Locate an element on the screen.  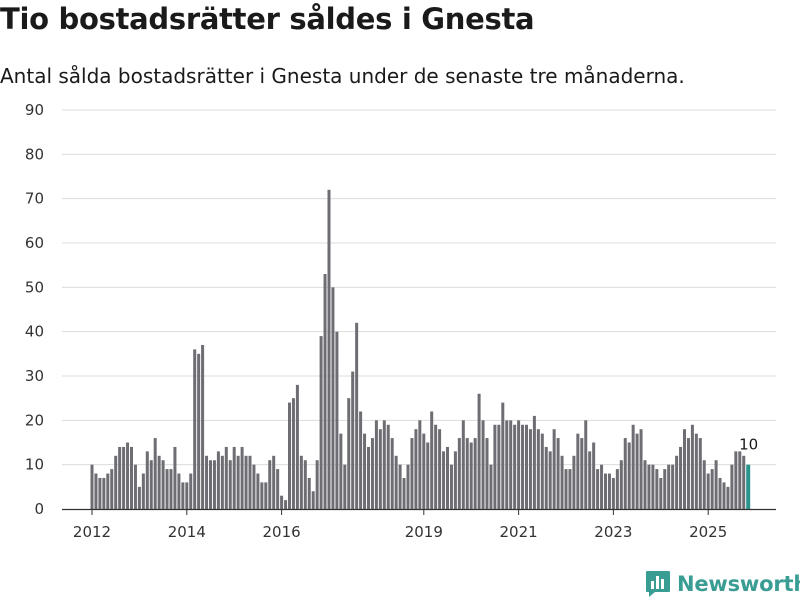
x-tick-label: 2014 is located at coordinates (187, 532).